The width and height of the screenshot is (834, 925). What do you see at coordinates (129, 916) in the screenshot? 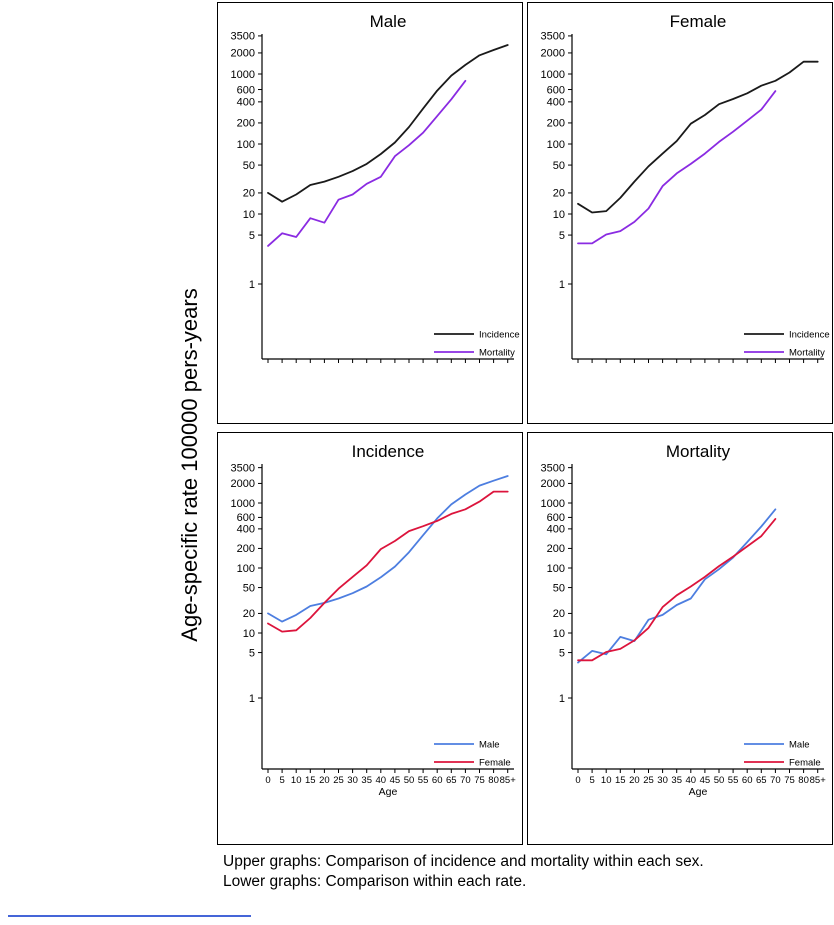
I see `footnote-rule` at bounding box center [129, 916].